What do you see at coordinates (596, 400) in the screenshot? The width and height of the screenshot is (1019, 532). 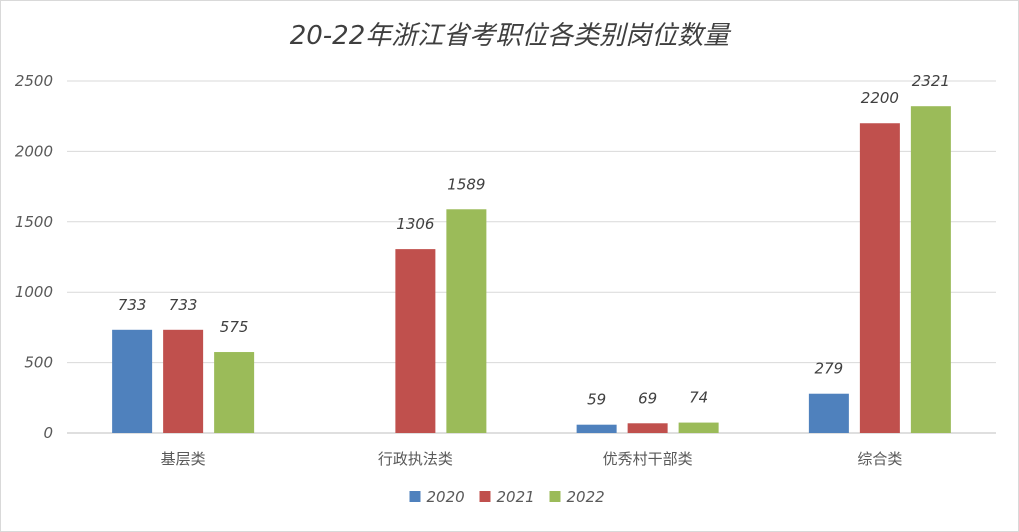 I see `data-label: 59` at bounding box center [596, 400].